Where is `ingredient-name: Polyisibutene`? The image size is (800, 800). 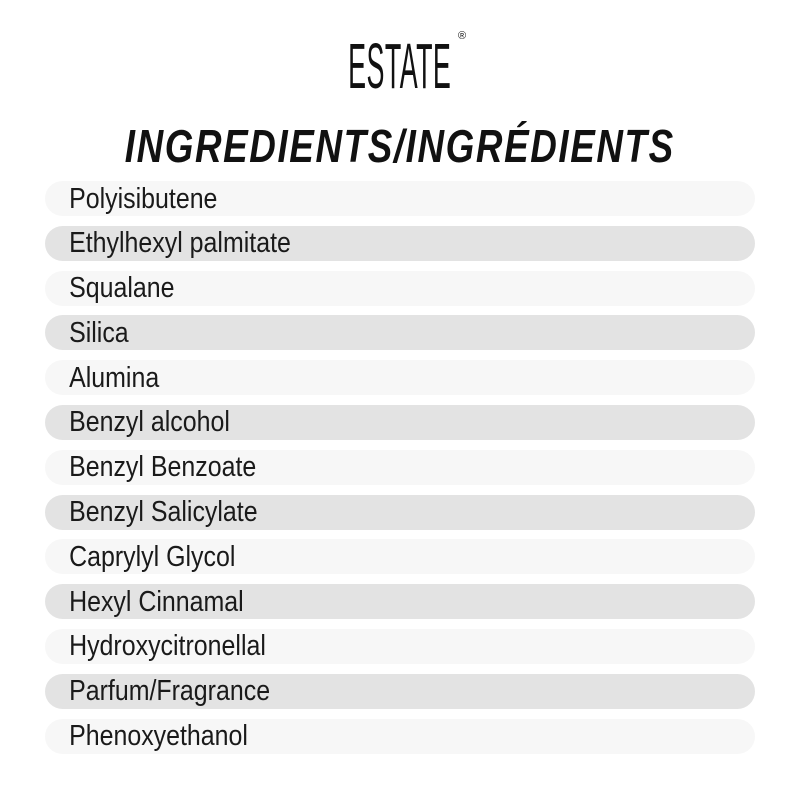 ingredient-name: Polyisibutene is located at coordinates (143, 198).